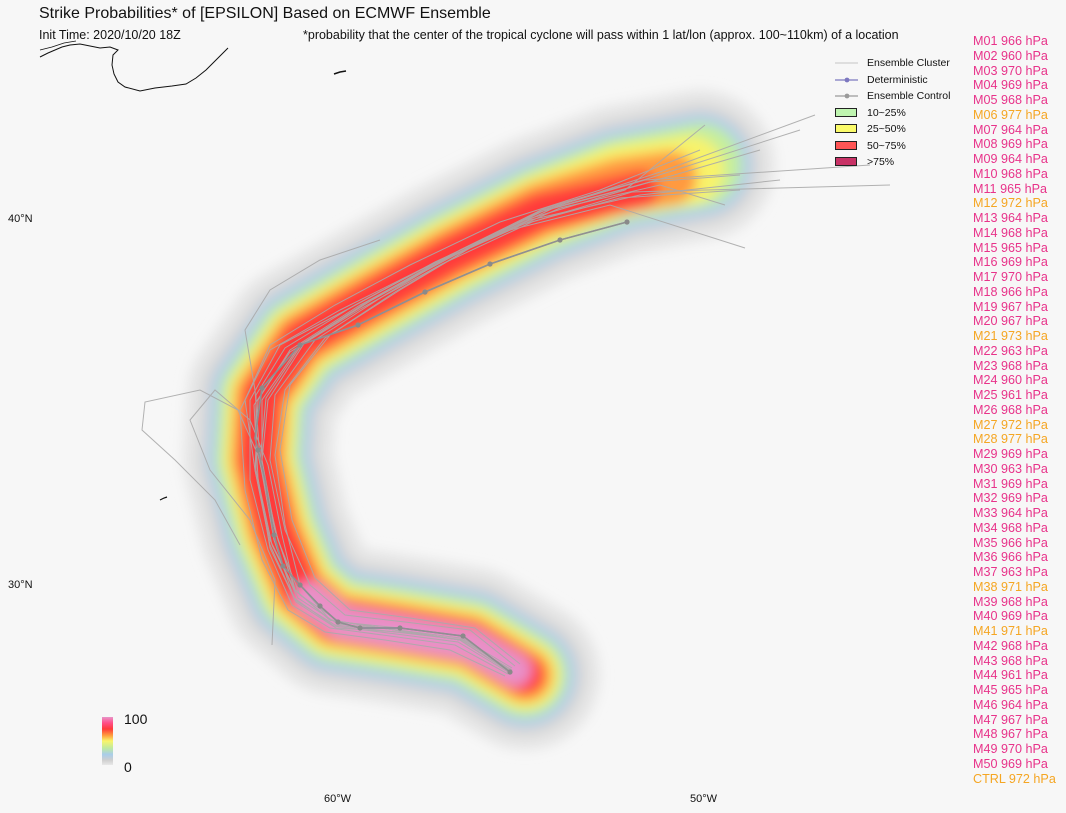 This screenshot has width=1066, height=813. What do you see at coordinates (1010, 483) in the screenshot?
I see `ensemble-member-label: M31 969 hPa` at bounding box center [1010, 483].